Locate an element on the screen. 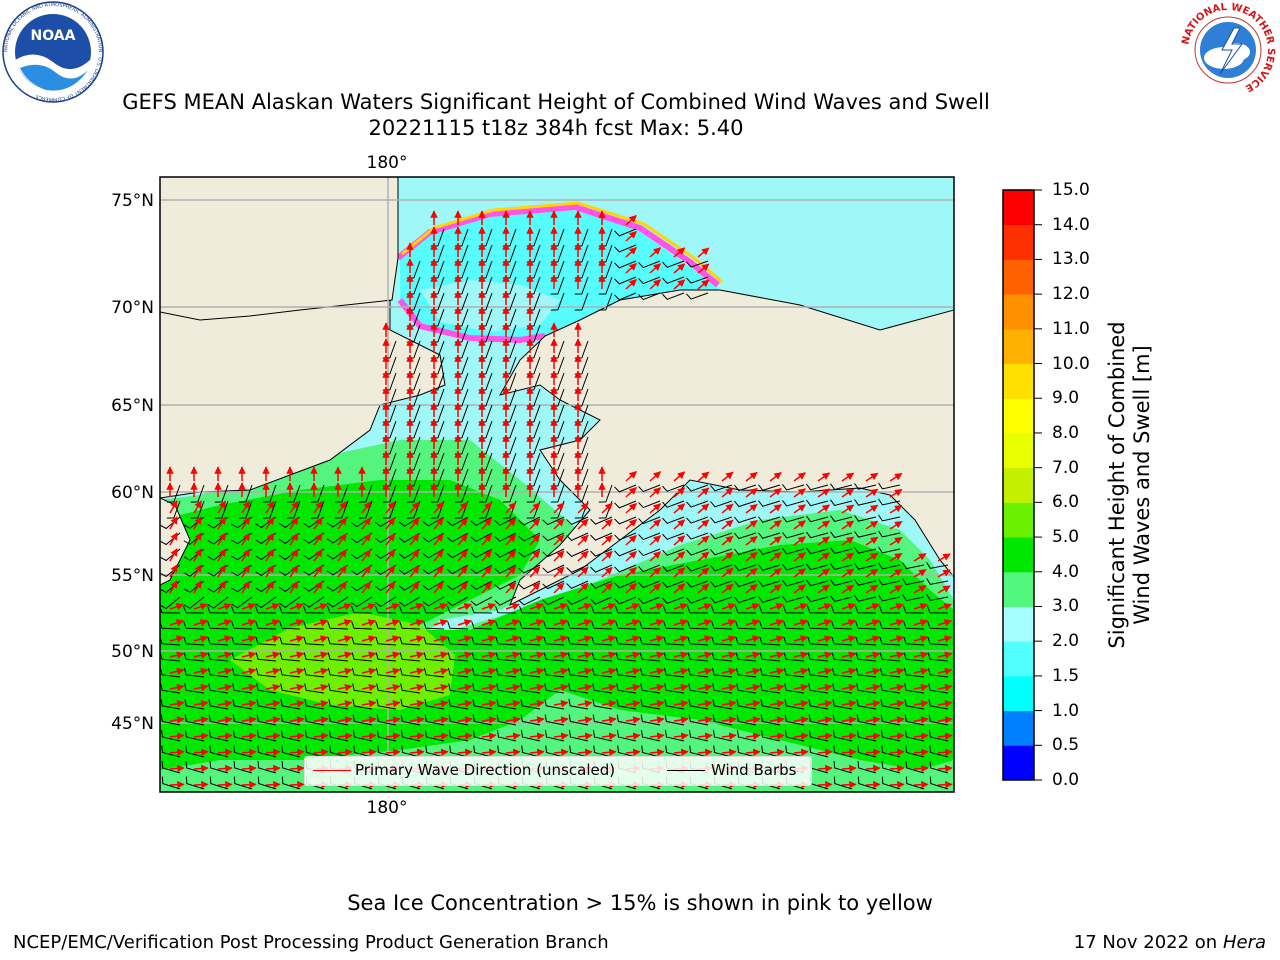 Image resolution: width=1280 pixels, height=960 pixels. colorbar-segment is located at coordinates (1018, 659).